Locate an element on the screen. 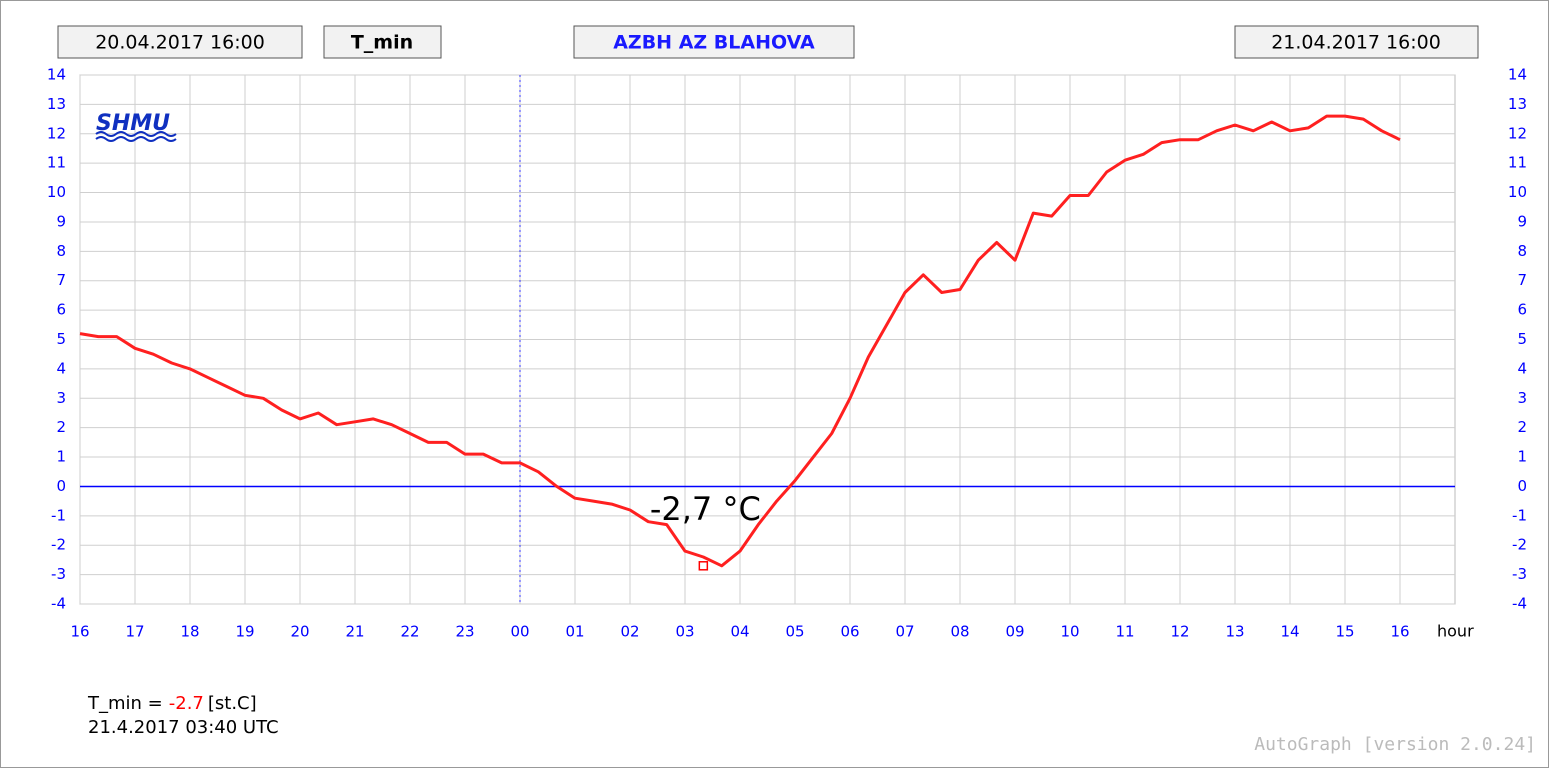 The height and width of the screenshot is (769, 1550). x-tick-label: 21 is located at coordinates (354, 632).